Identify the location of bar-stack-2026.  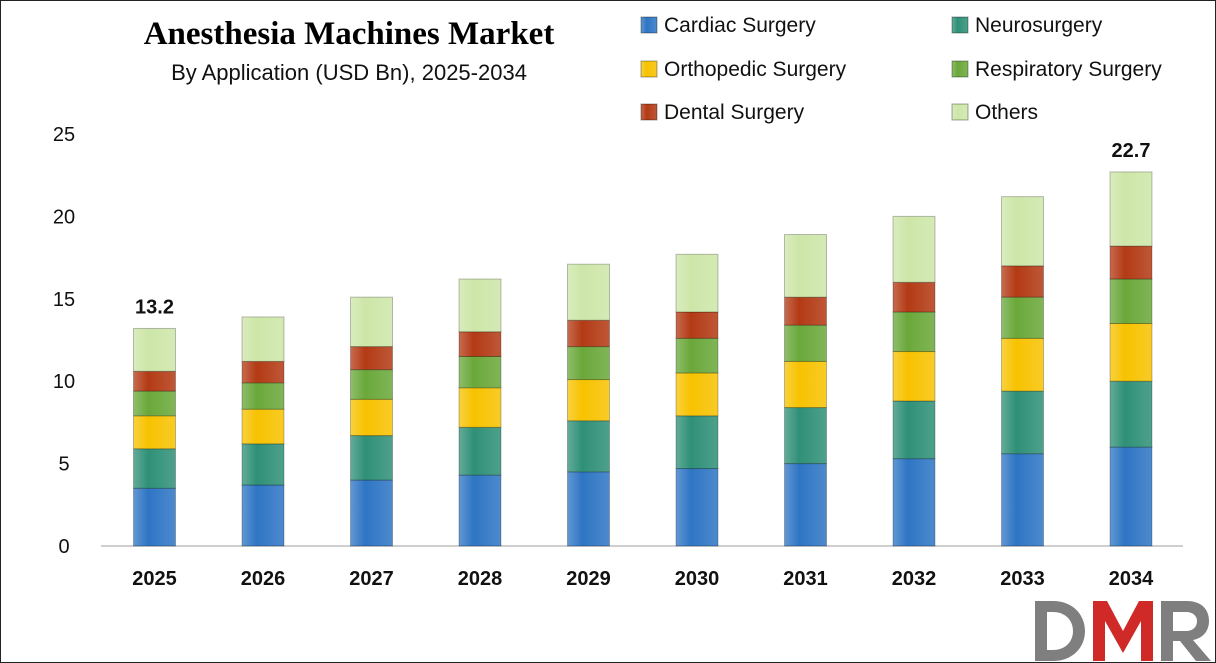
(263, 431).